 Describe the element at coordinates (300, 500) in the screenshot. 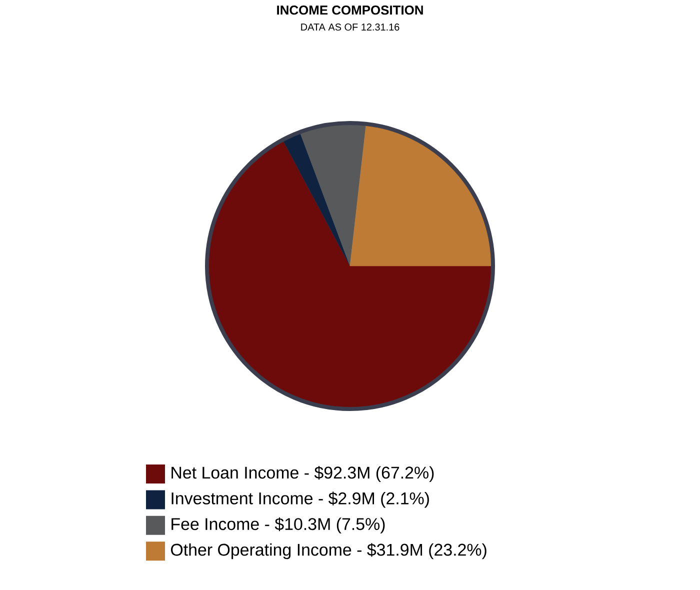

I see `legend-label: Investment Income - $2.9M (2.1%)` at that location.